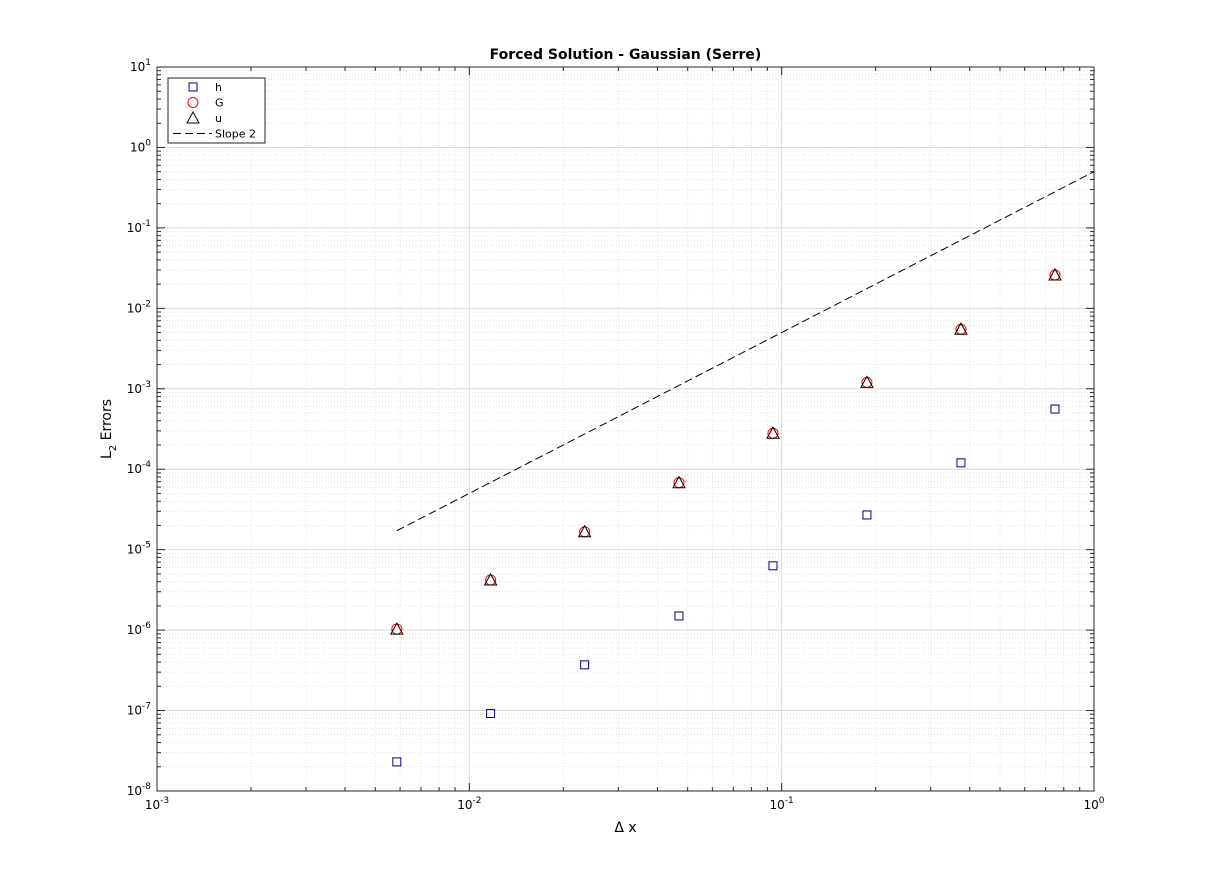  What do you see at coordinates (139, 468) in the screenshot?
I see `y-tick-label: 10⁻⁴` at bounding box center [139, 468].